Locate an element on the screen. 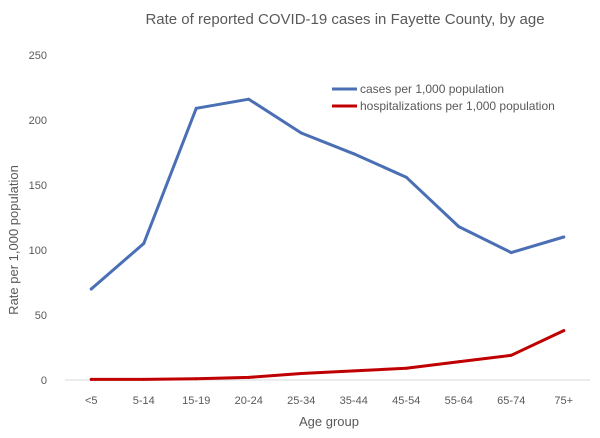 This screenshot has width=600, height=438. x-tick-label: 55-64 is located at coordinates (459, 401).